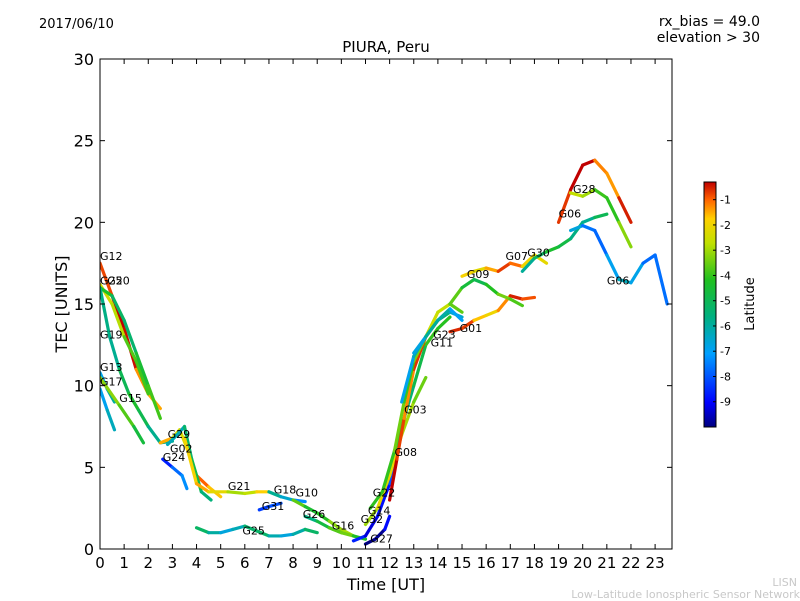  Describe the element at coordinates (442, 342) in the screenshot. I see `sat-label: G11` at that location.